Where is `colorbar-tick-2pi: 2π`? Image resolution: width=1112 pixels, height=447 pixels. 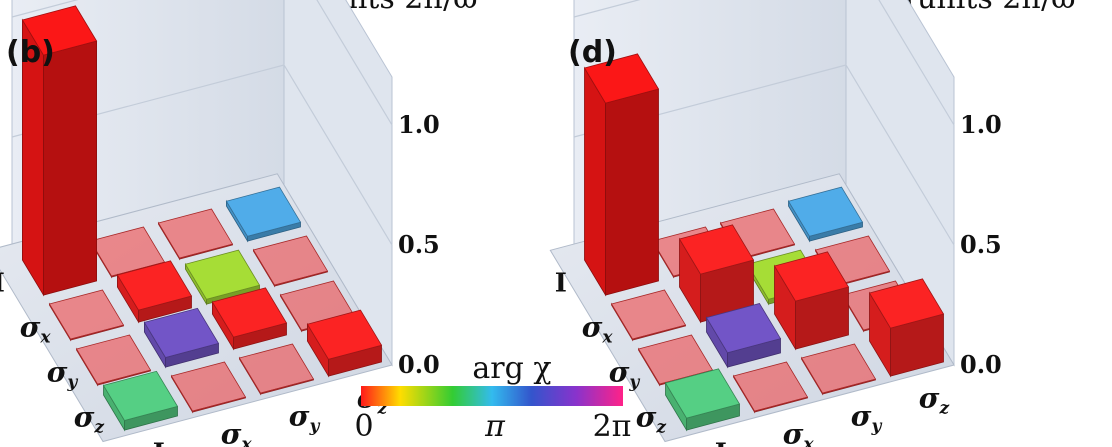
colorbar-tick-2pi: 2π is located at coordinates (612, 426).